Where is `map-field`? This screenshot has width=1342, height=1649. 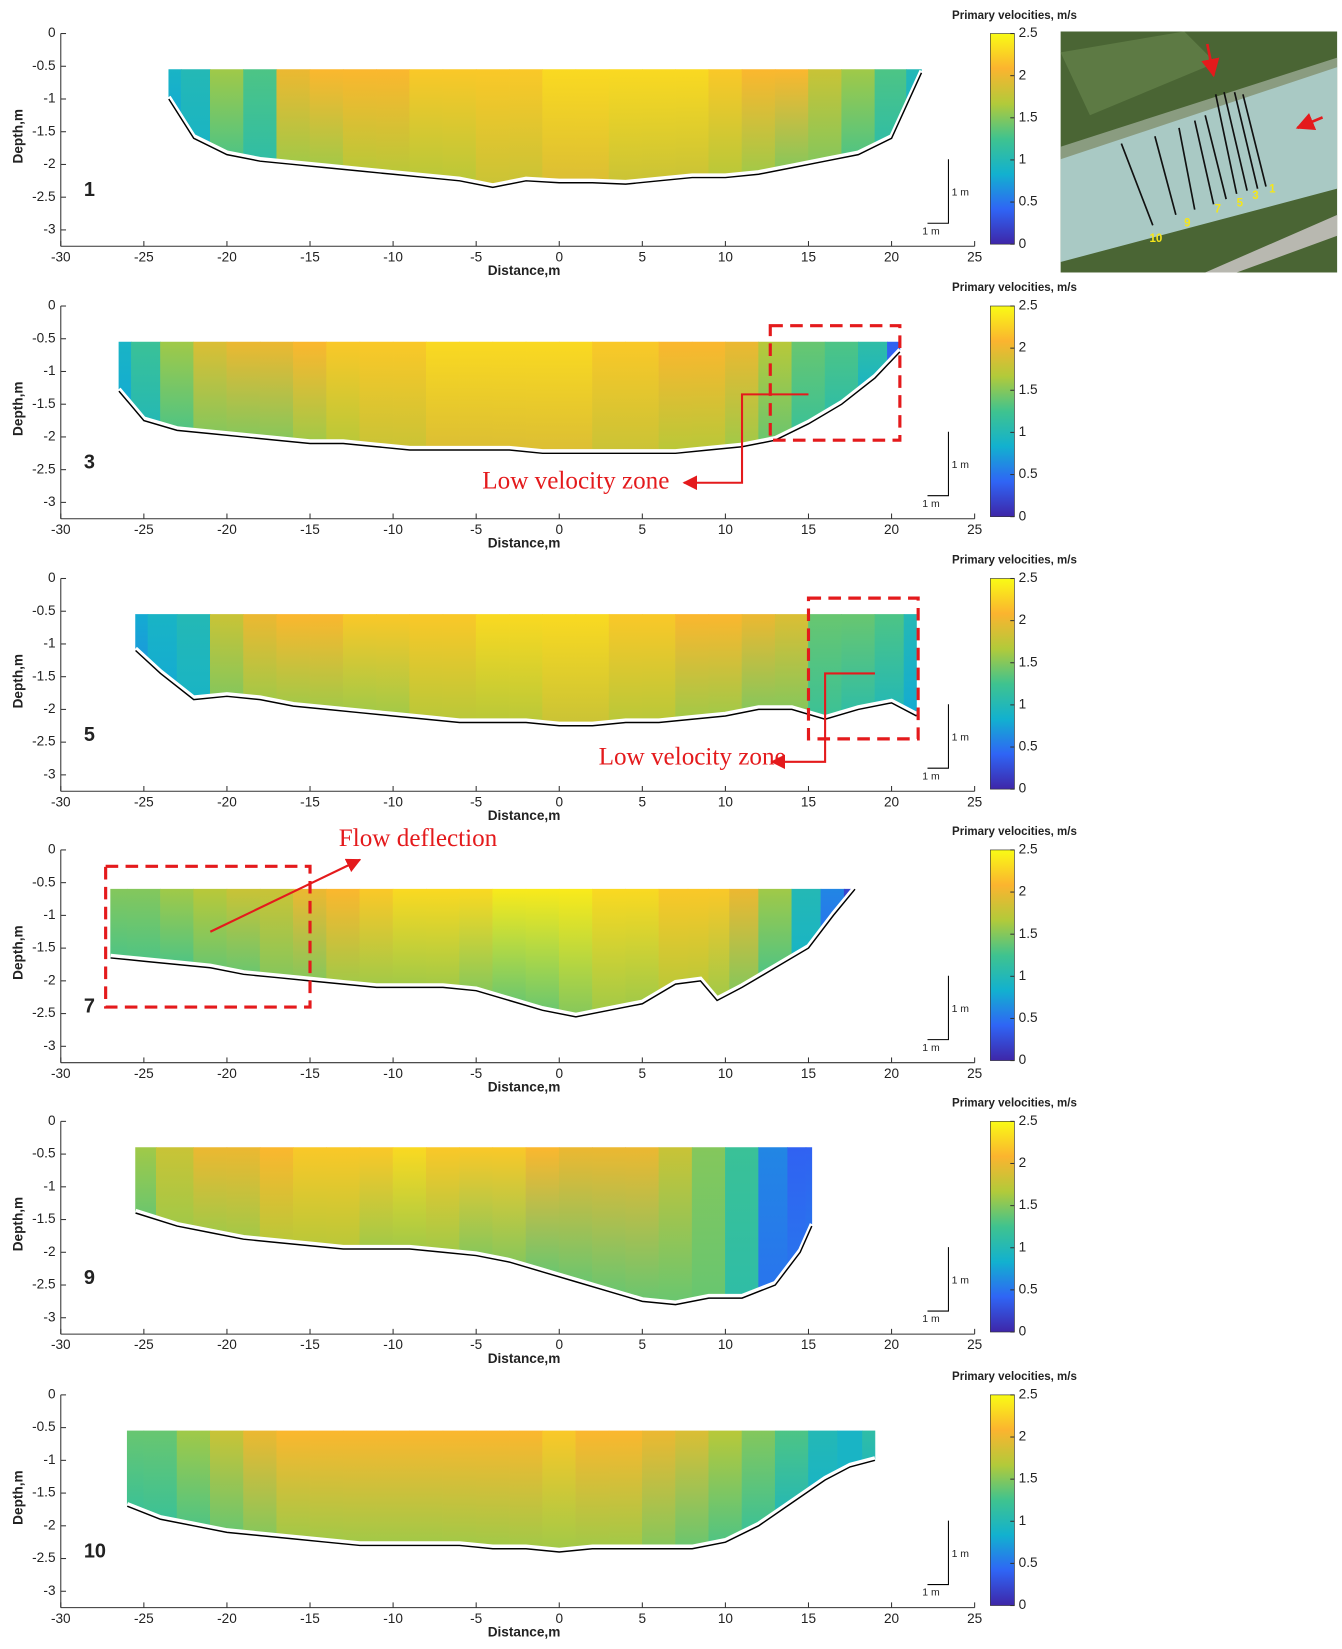
map-field is located at coordinates (1138, 73).